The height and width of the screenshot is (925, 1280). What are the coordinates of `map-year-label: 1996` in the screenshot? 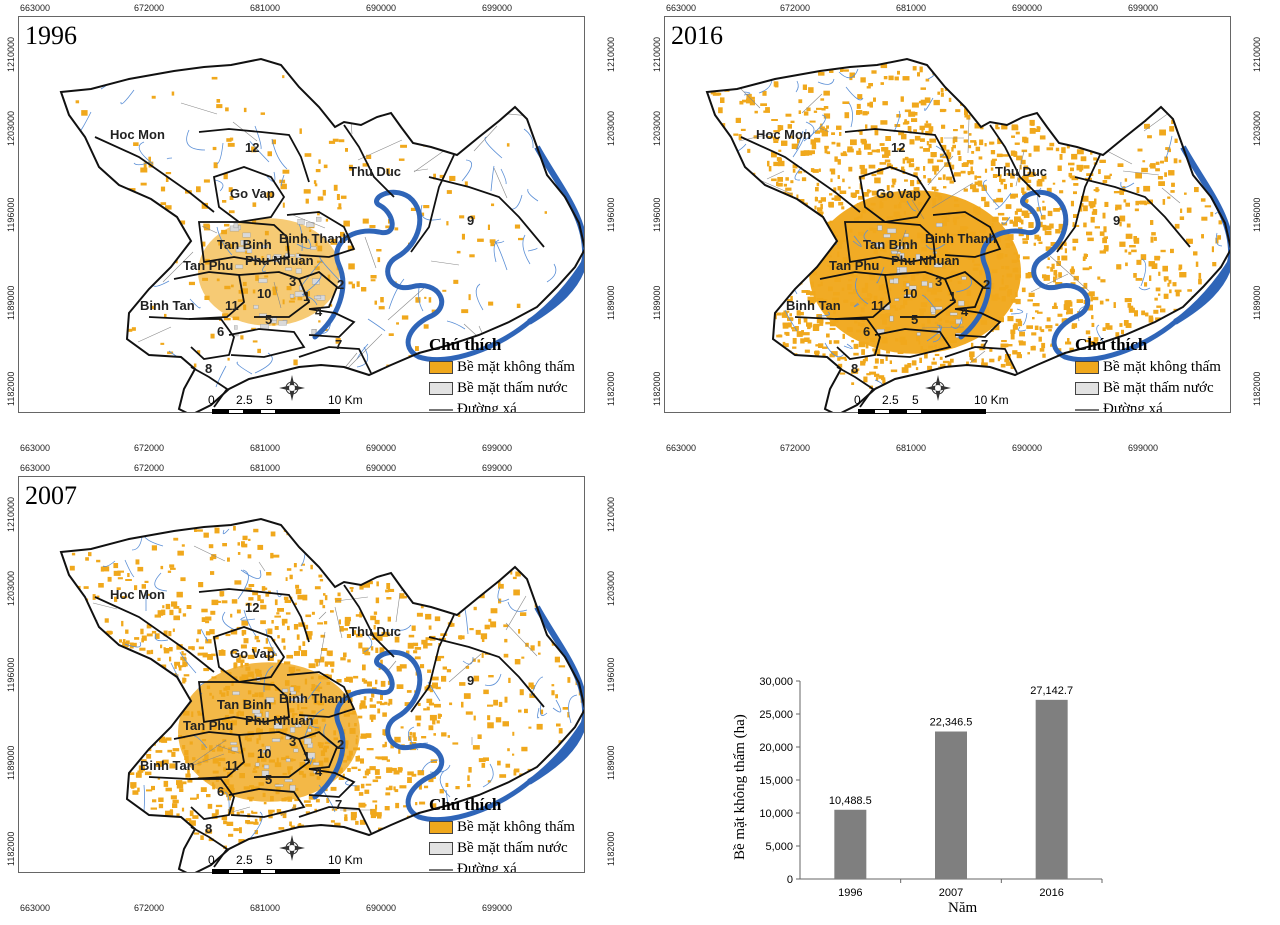 It's located at (51, 35).